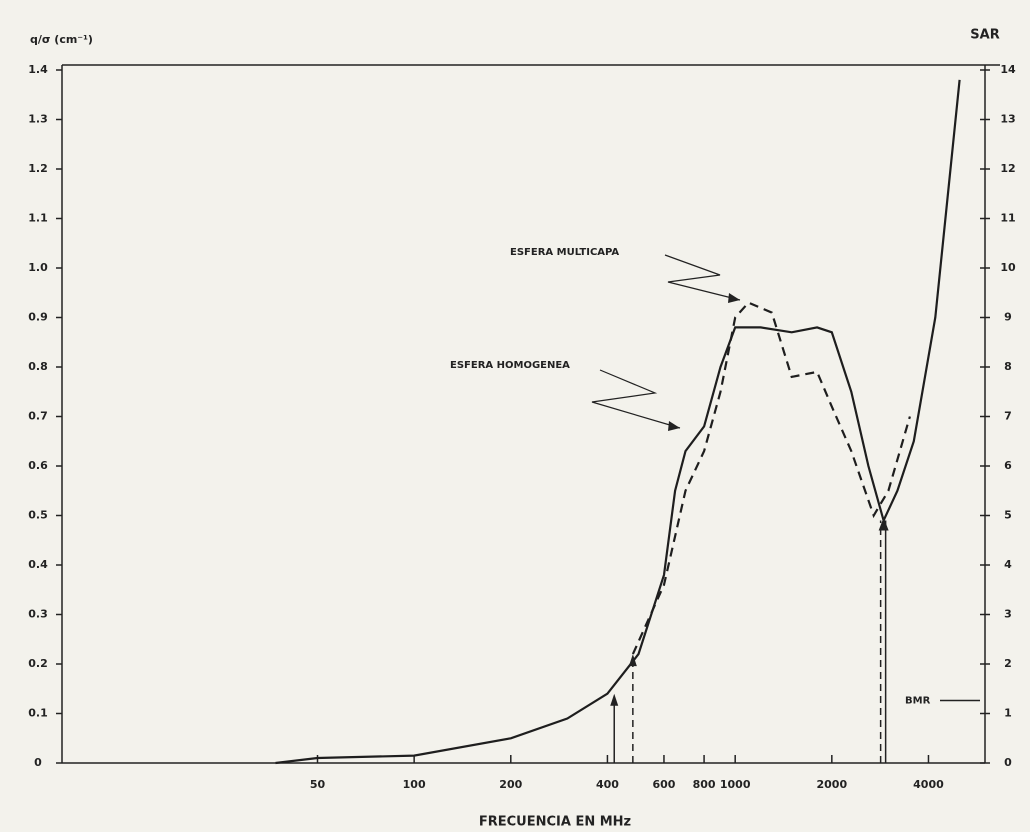 The width and height of the screenshot is (1030, 832). Describe the element at coordinates (38, 663) in the screenshot. I see `y-tick-label: 0.2` at that location.